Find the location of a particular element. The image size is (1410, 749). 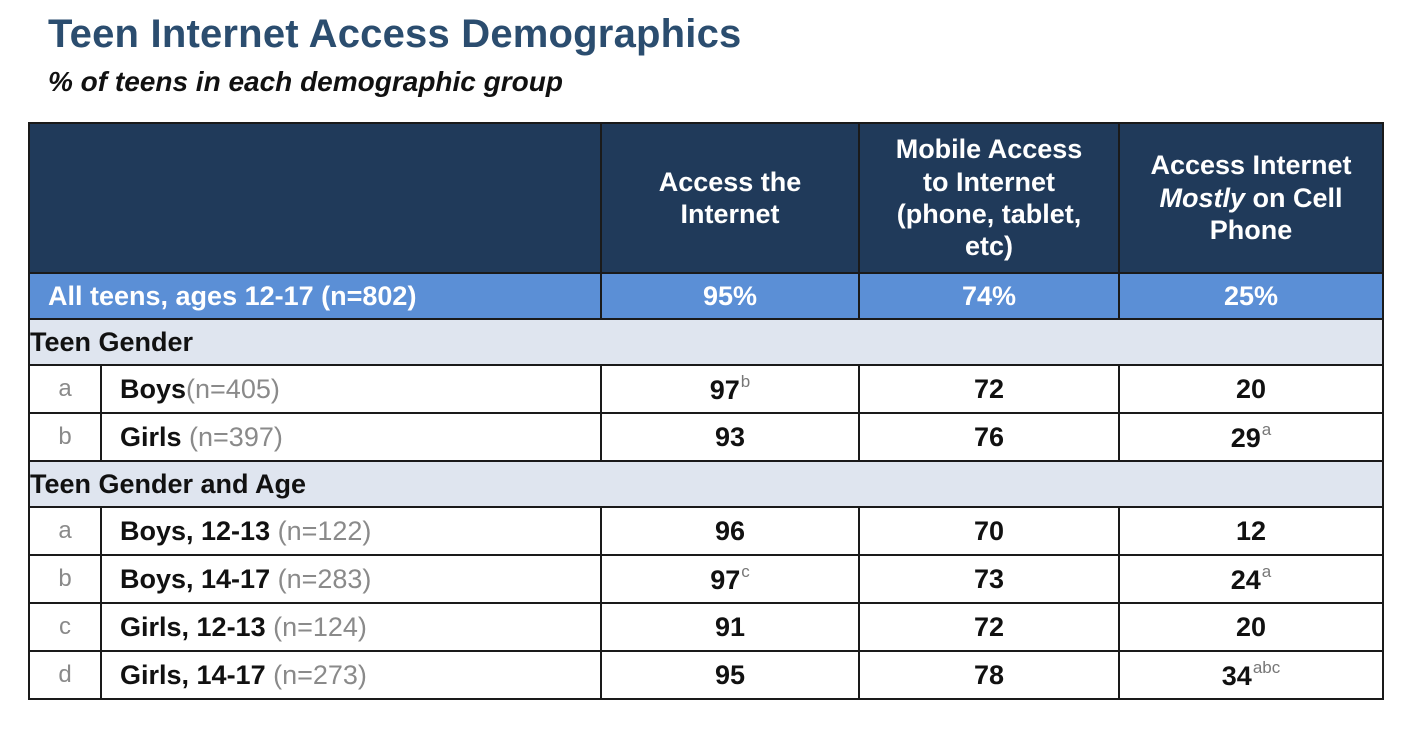

all-teens-value: 74% is located at coordinates (989, 296).